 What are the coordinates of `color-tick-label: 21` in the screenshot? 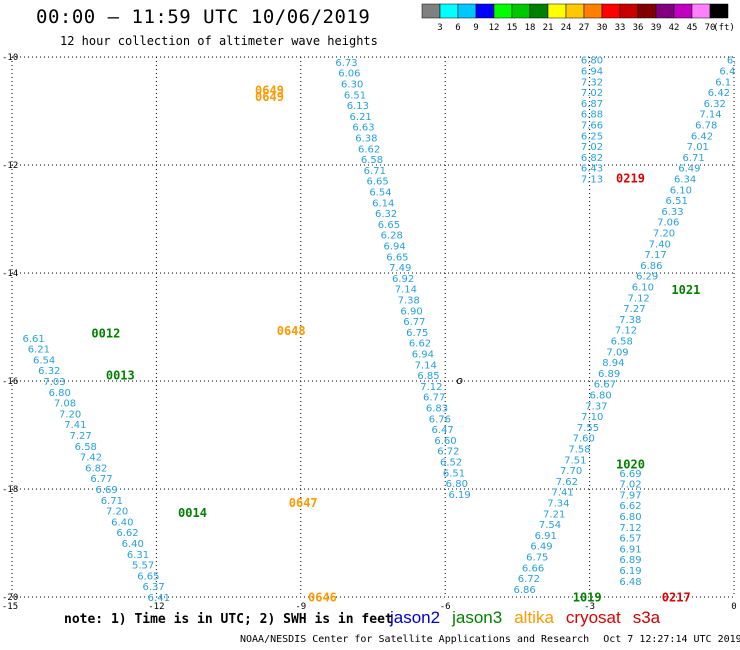 It's located at (548, 28).